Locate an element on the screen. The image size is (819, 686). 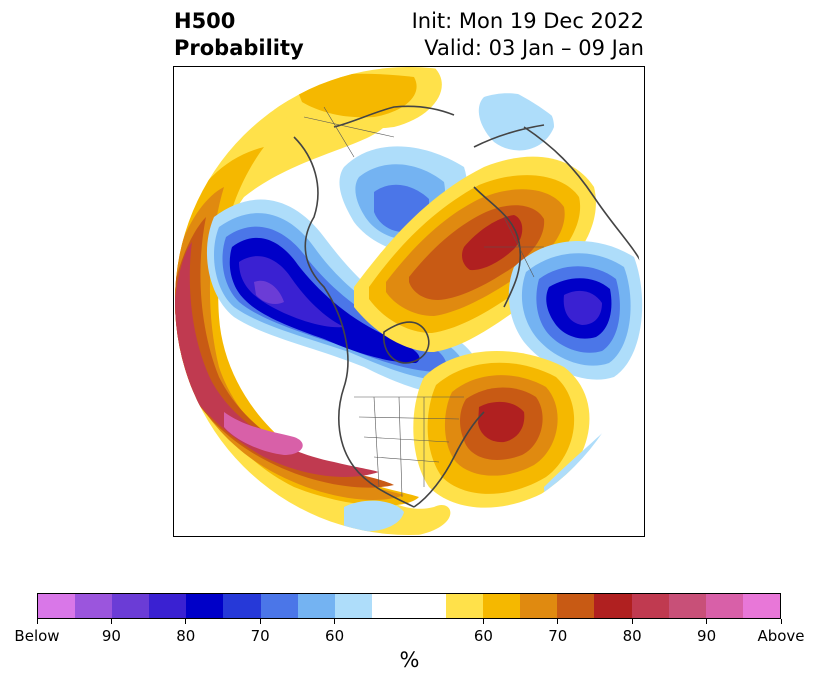
colorbar-ticks: Below 90 80 70 60 60 70 80 90 Above is located at coordinates (409, 634).